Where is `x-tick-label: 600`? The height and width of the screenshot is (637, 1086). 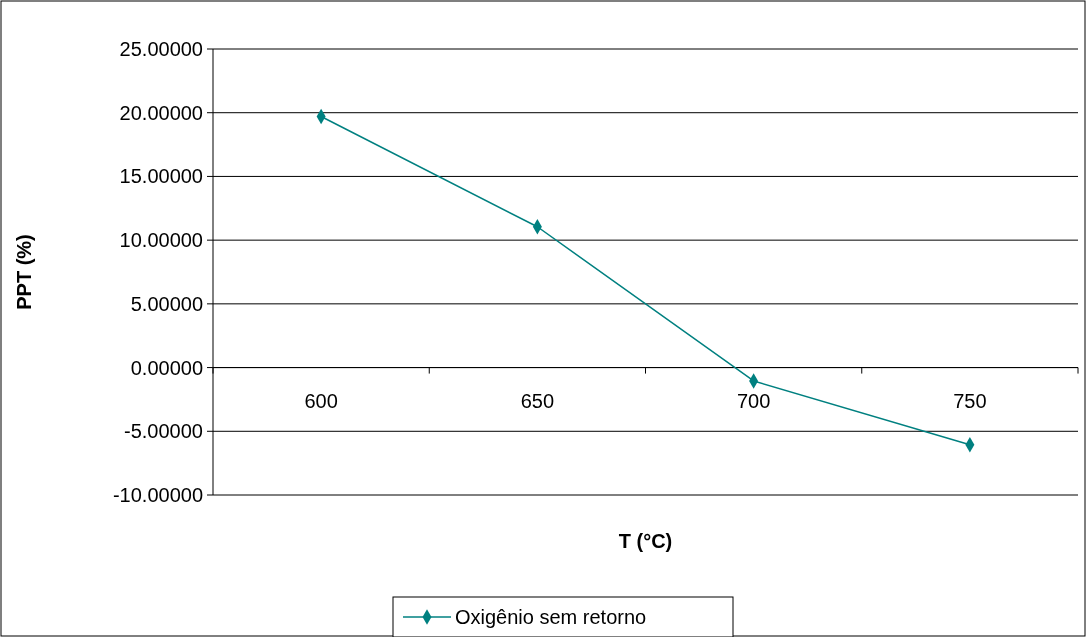 x-tick-label: 600 is located at coordinates (321, 400).